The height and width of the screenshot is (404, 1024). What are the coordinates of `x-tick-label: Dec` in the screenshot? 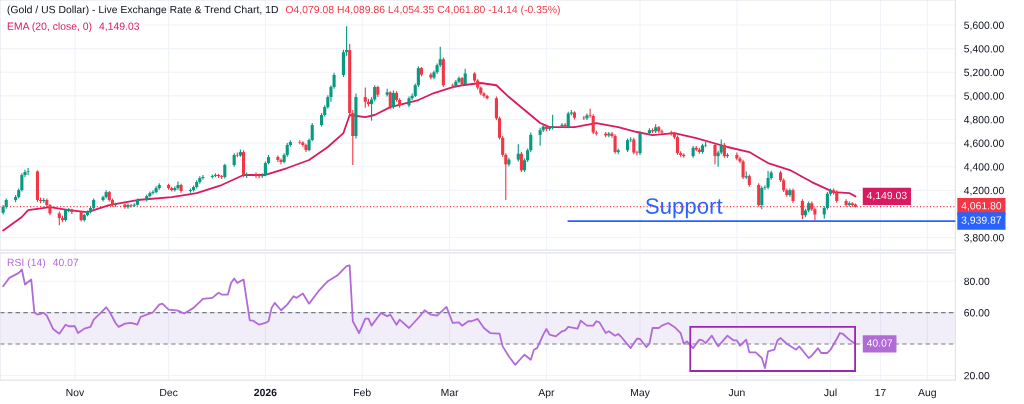 It's located at (169, 392).